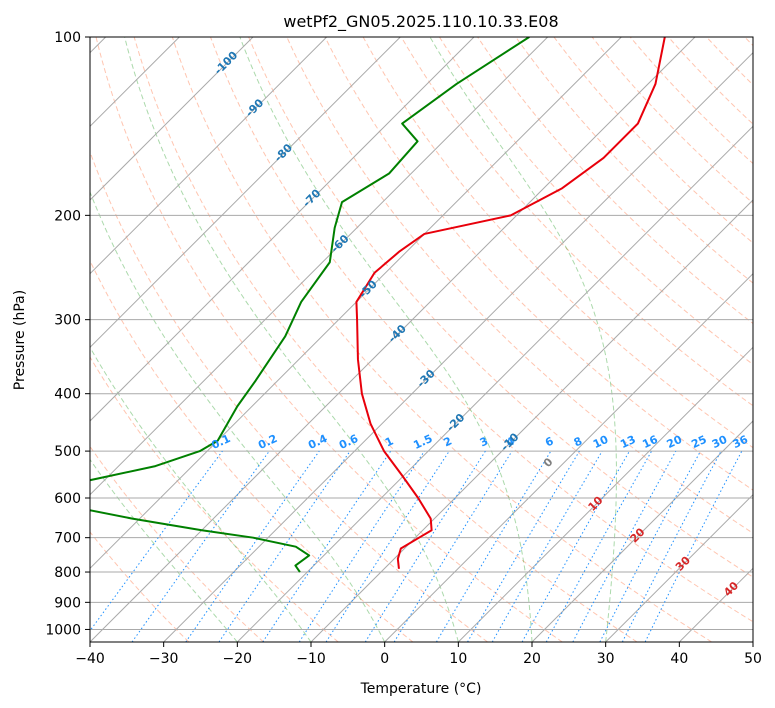  Describe the element at coordinates (420, 22) in the screenshot. I see `chart-title: wetPf2_GN05.2025.110.10.33.E08` at that location.